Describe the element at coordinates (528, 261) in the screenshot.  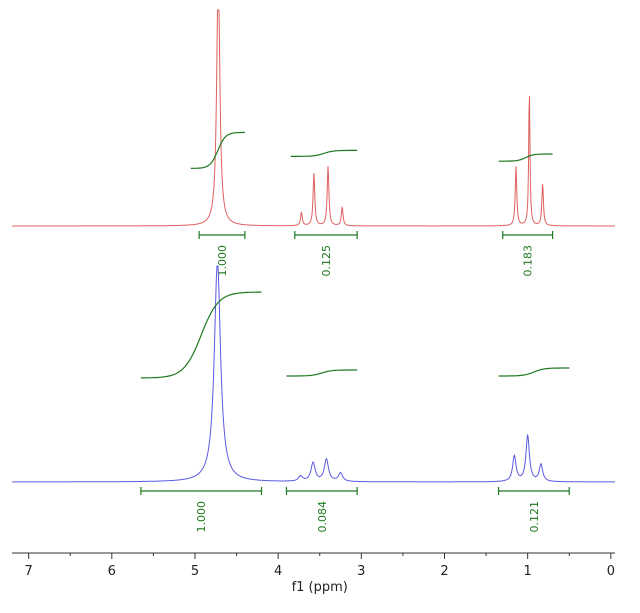
I see `integral-value-label: 0.183` at that location.